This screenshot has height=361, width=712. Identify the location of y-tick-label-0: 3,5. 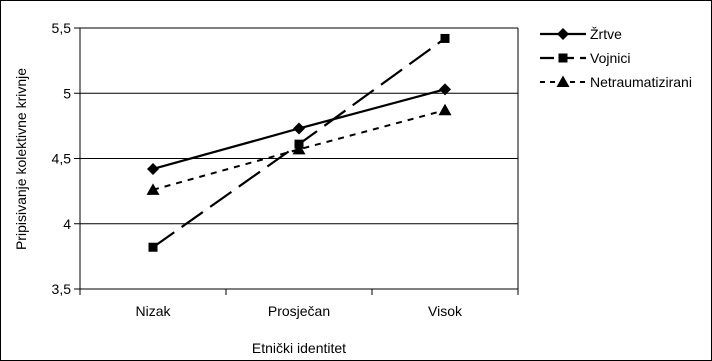
(62, 289).